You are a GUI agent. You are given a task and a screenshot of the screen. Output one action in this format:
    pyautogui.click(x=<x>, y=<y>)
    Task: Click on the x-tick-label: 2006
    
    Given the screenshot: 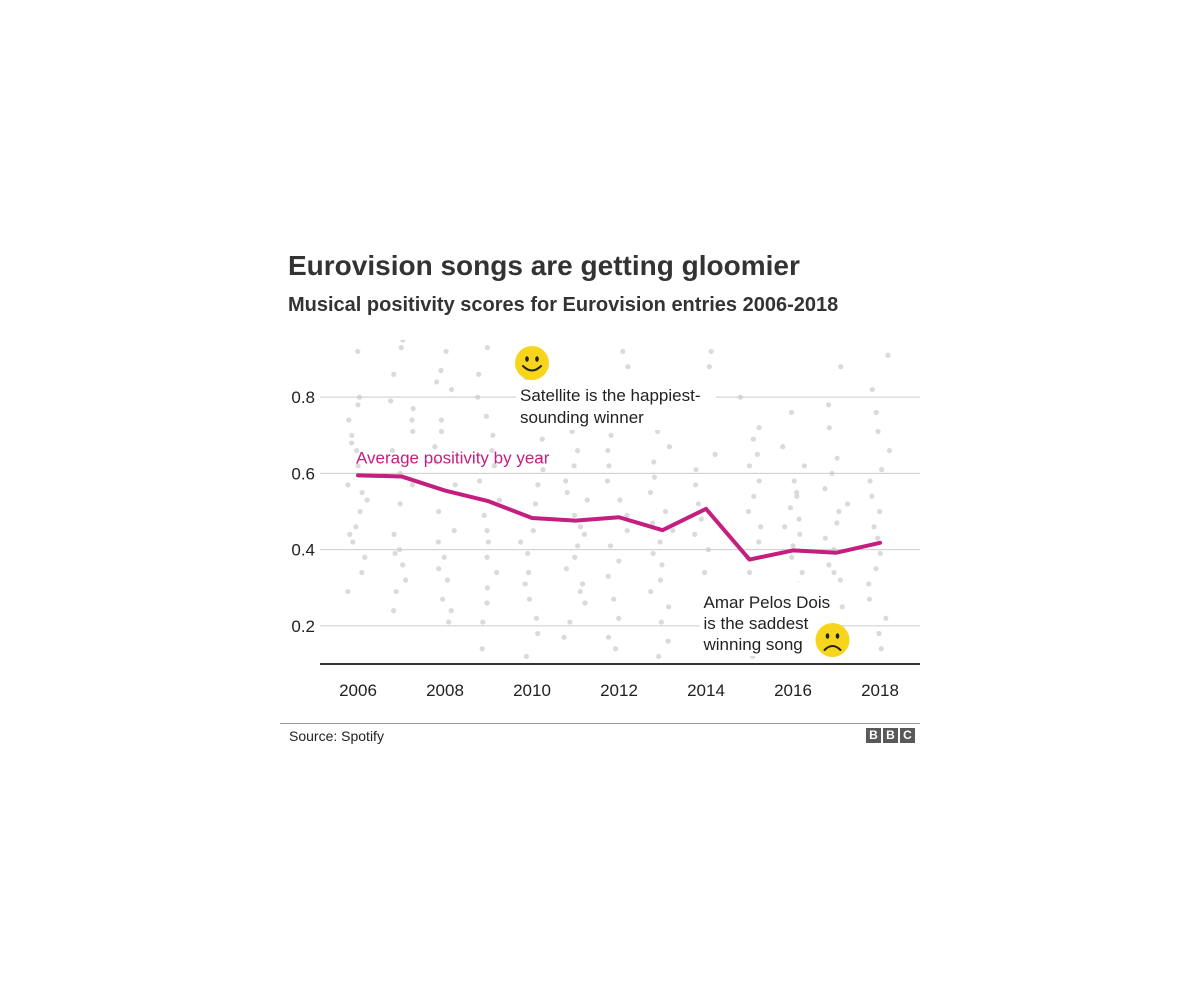 What is the action you would take?
    pyautogui.click(x=358, y=690)
    